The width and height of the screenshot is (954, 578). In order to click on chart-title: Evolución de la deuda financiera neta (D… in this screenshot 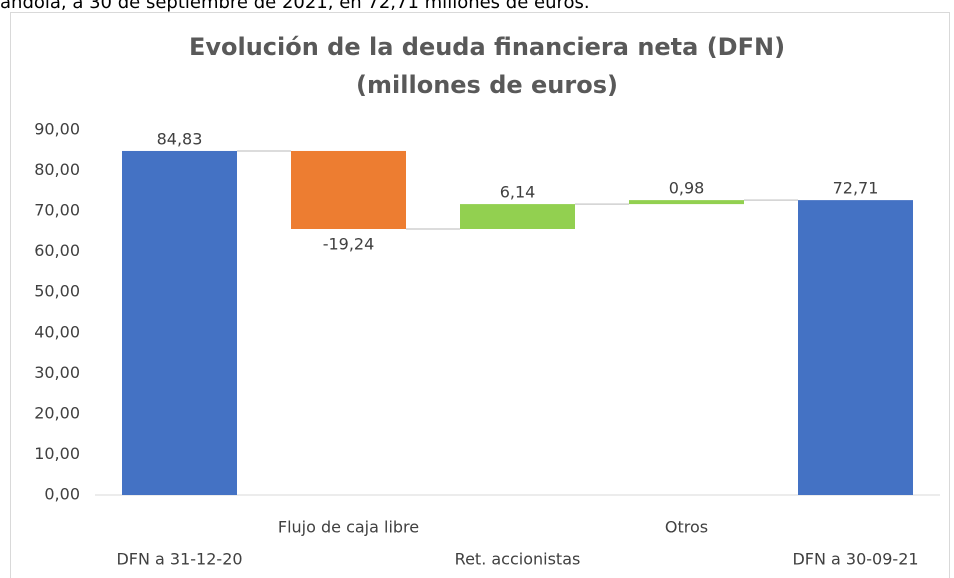, I will do `click(487, 47)`.